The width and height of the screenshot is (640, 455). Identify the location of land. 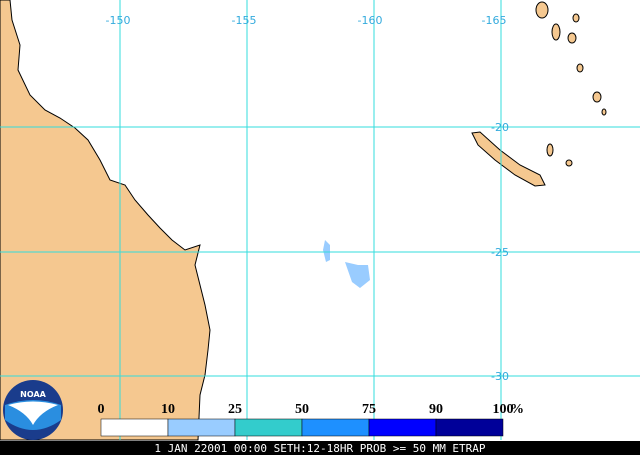
(508, 159).